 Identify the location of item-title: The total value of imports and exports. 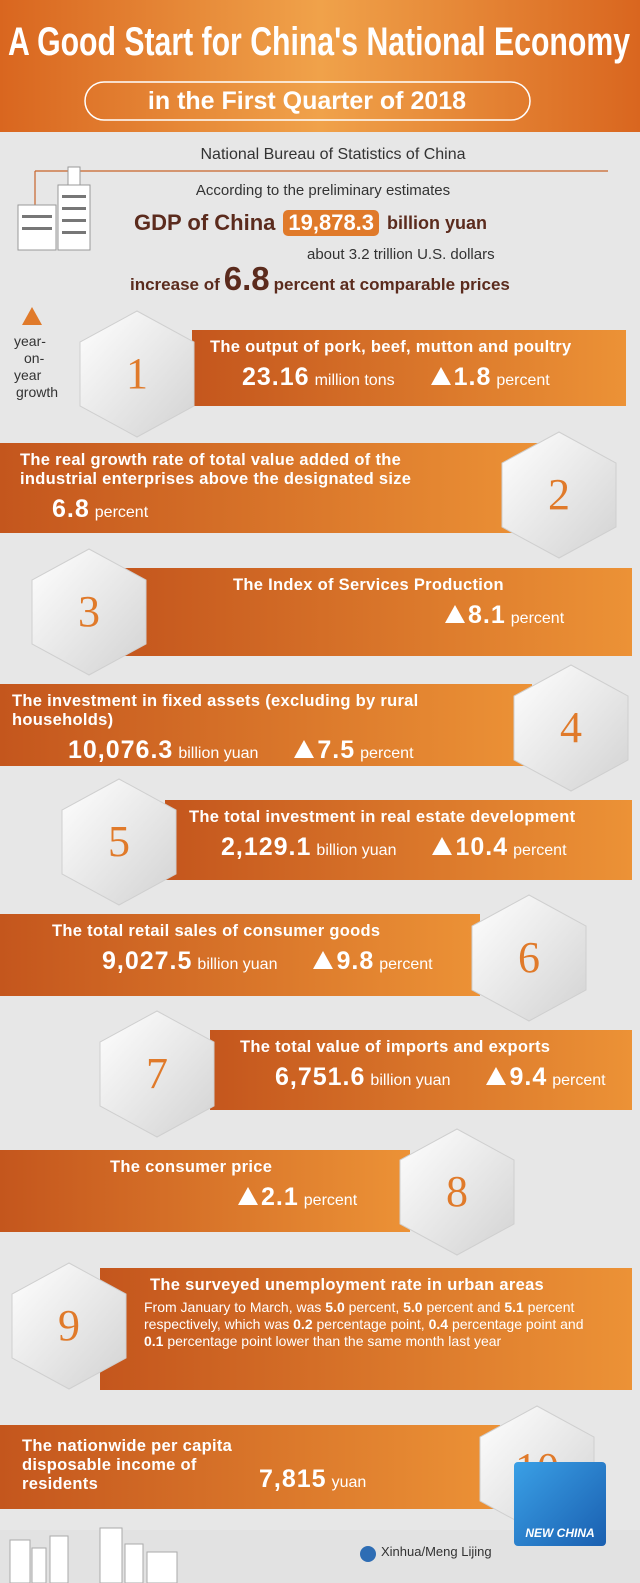
(395, 1047).